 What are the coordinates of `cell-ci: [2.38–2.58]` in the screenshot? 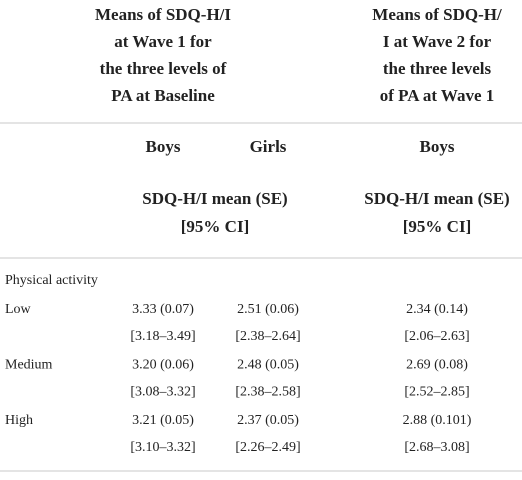 It's located at (267, 392).